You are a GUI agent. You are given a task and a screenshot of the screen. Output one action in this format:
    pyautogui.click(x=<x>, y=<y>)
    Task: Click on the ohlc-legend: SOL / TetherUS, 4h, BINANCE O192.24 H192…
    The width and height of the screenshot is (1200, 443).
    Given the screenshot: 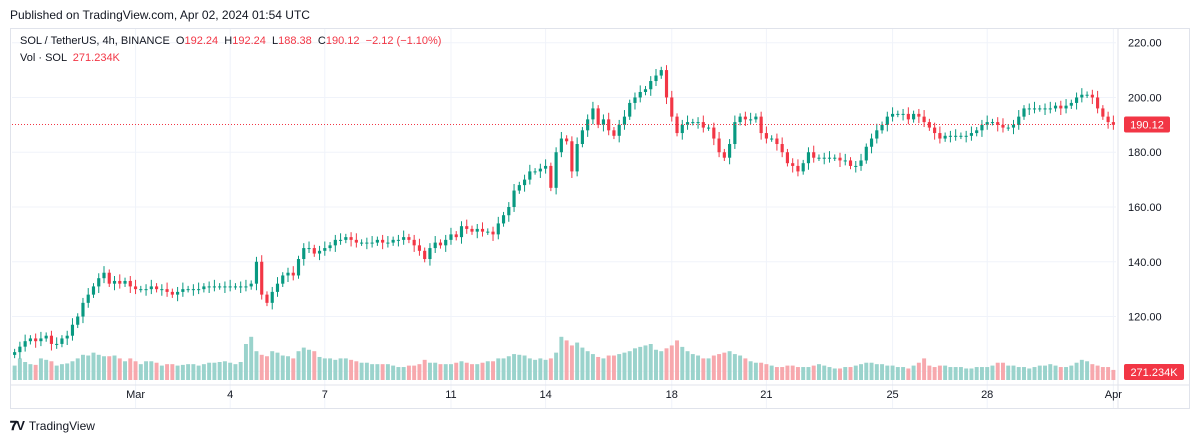 What is the action you would take?
    pyautogui.click(x=231, y=41)
    